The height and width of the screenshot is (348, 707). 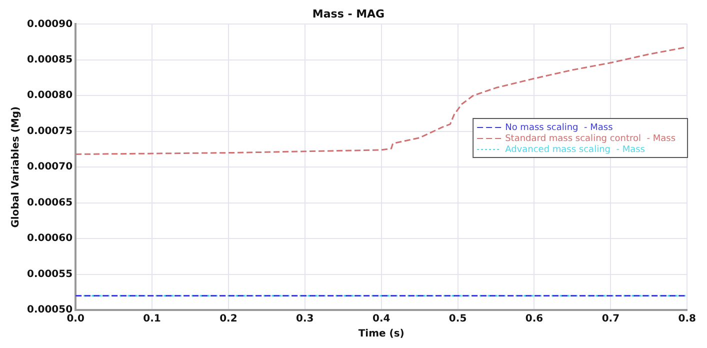 What do you see at coordinates (457, 319) in the screenshot?
I see `x-tick-label: 0.5` at bounding box center [457, 319].